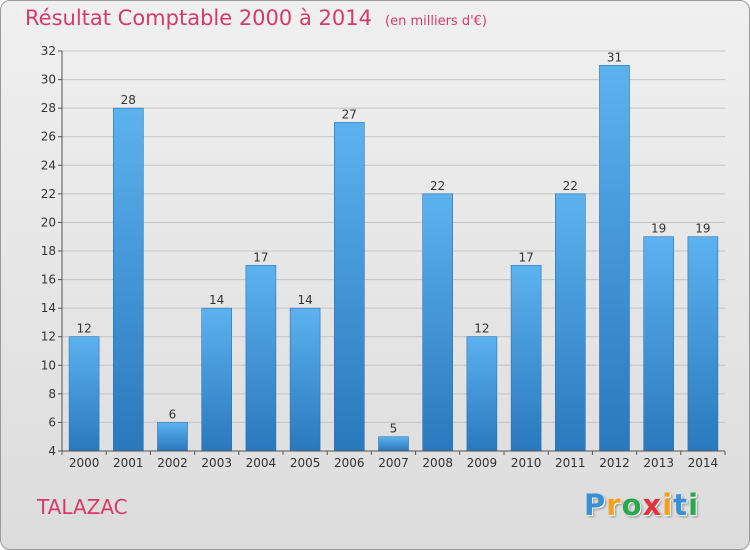 This screenshot has width=750, height=550. Describe the element at coordinates (48, 251) in the screenshot. I see `y-tick-label: 18` at that location.